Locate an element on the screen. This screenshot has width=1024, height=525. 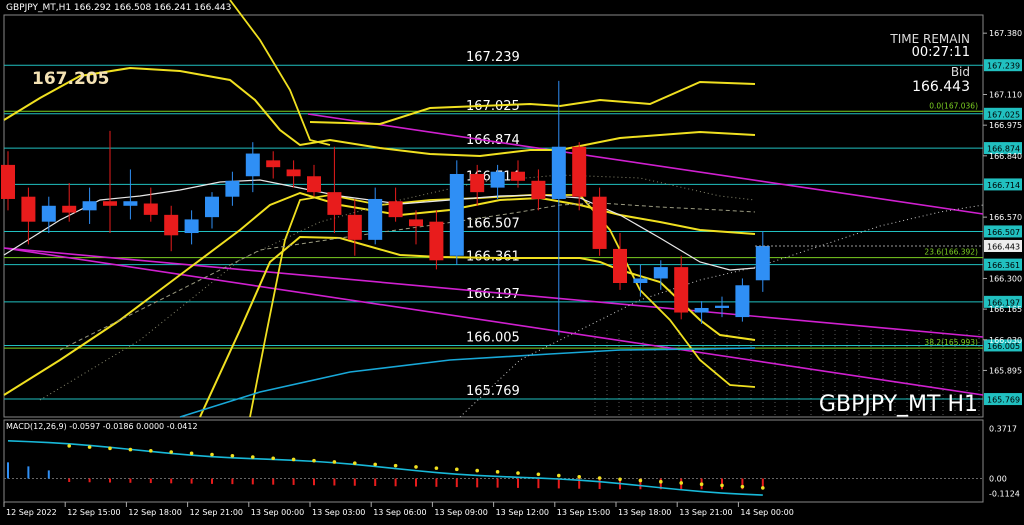
current-price-tag-bg is located at coordinates (1003, 245).